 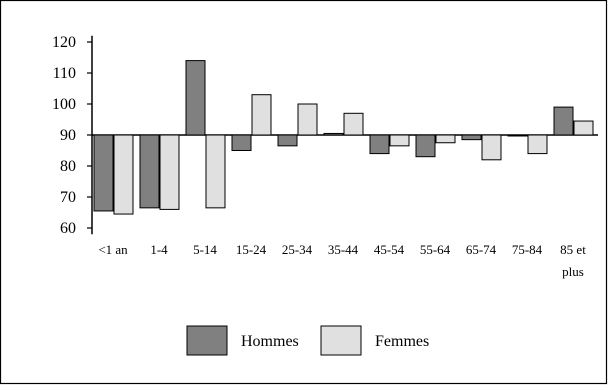 I want to click on y-axis-ticks: 120 110 100 90 80 70 60, so click(x=72, y=135).